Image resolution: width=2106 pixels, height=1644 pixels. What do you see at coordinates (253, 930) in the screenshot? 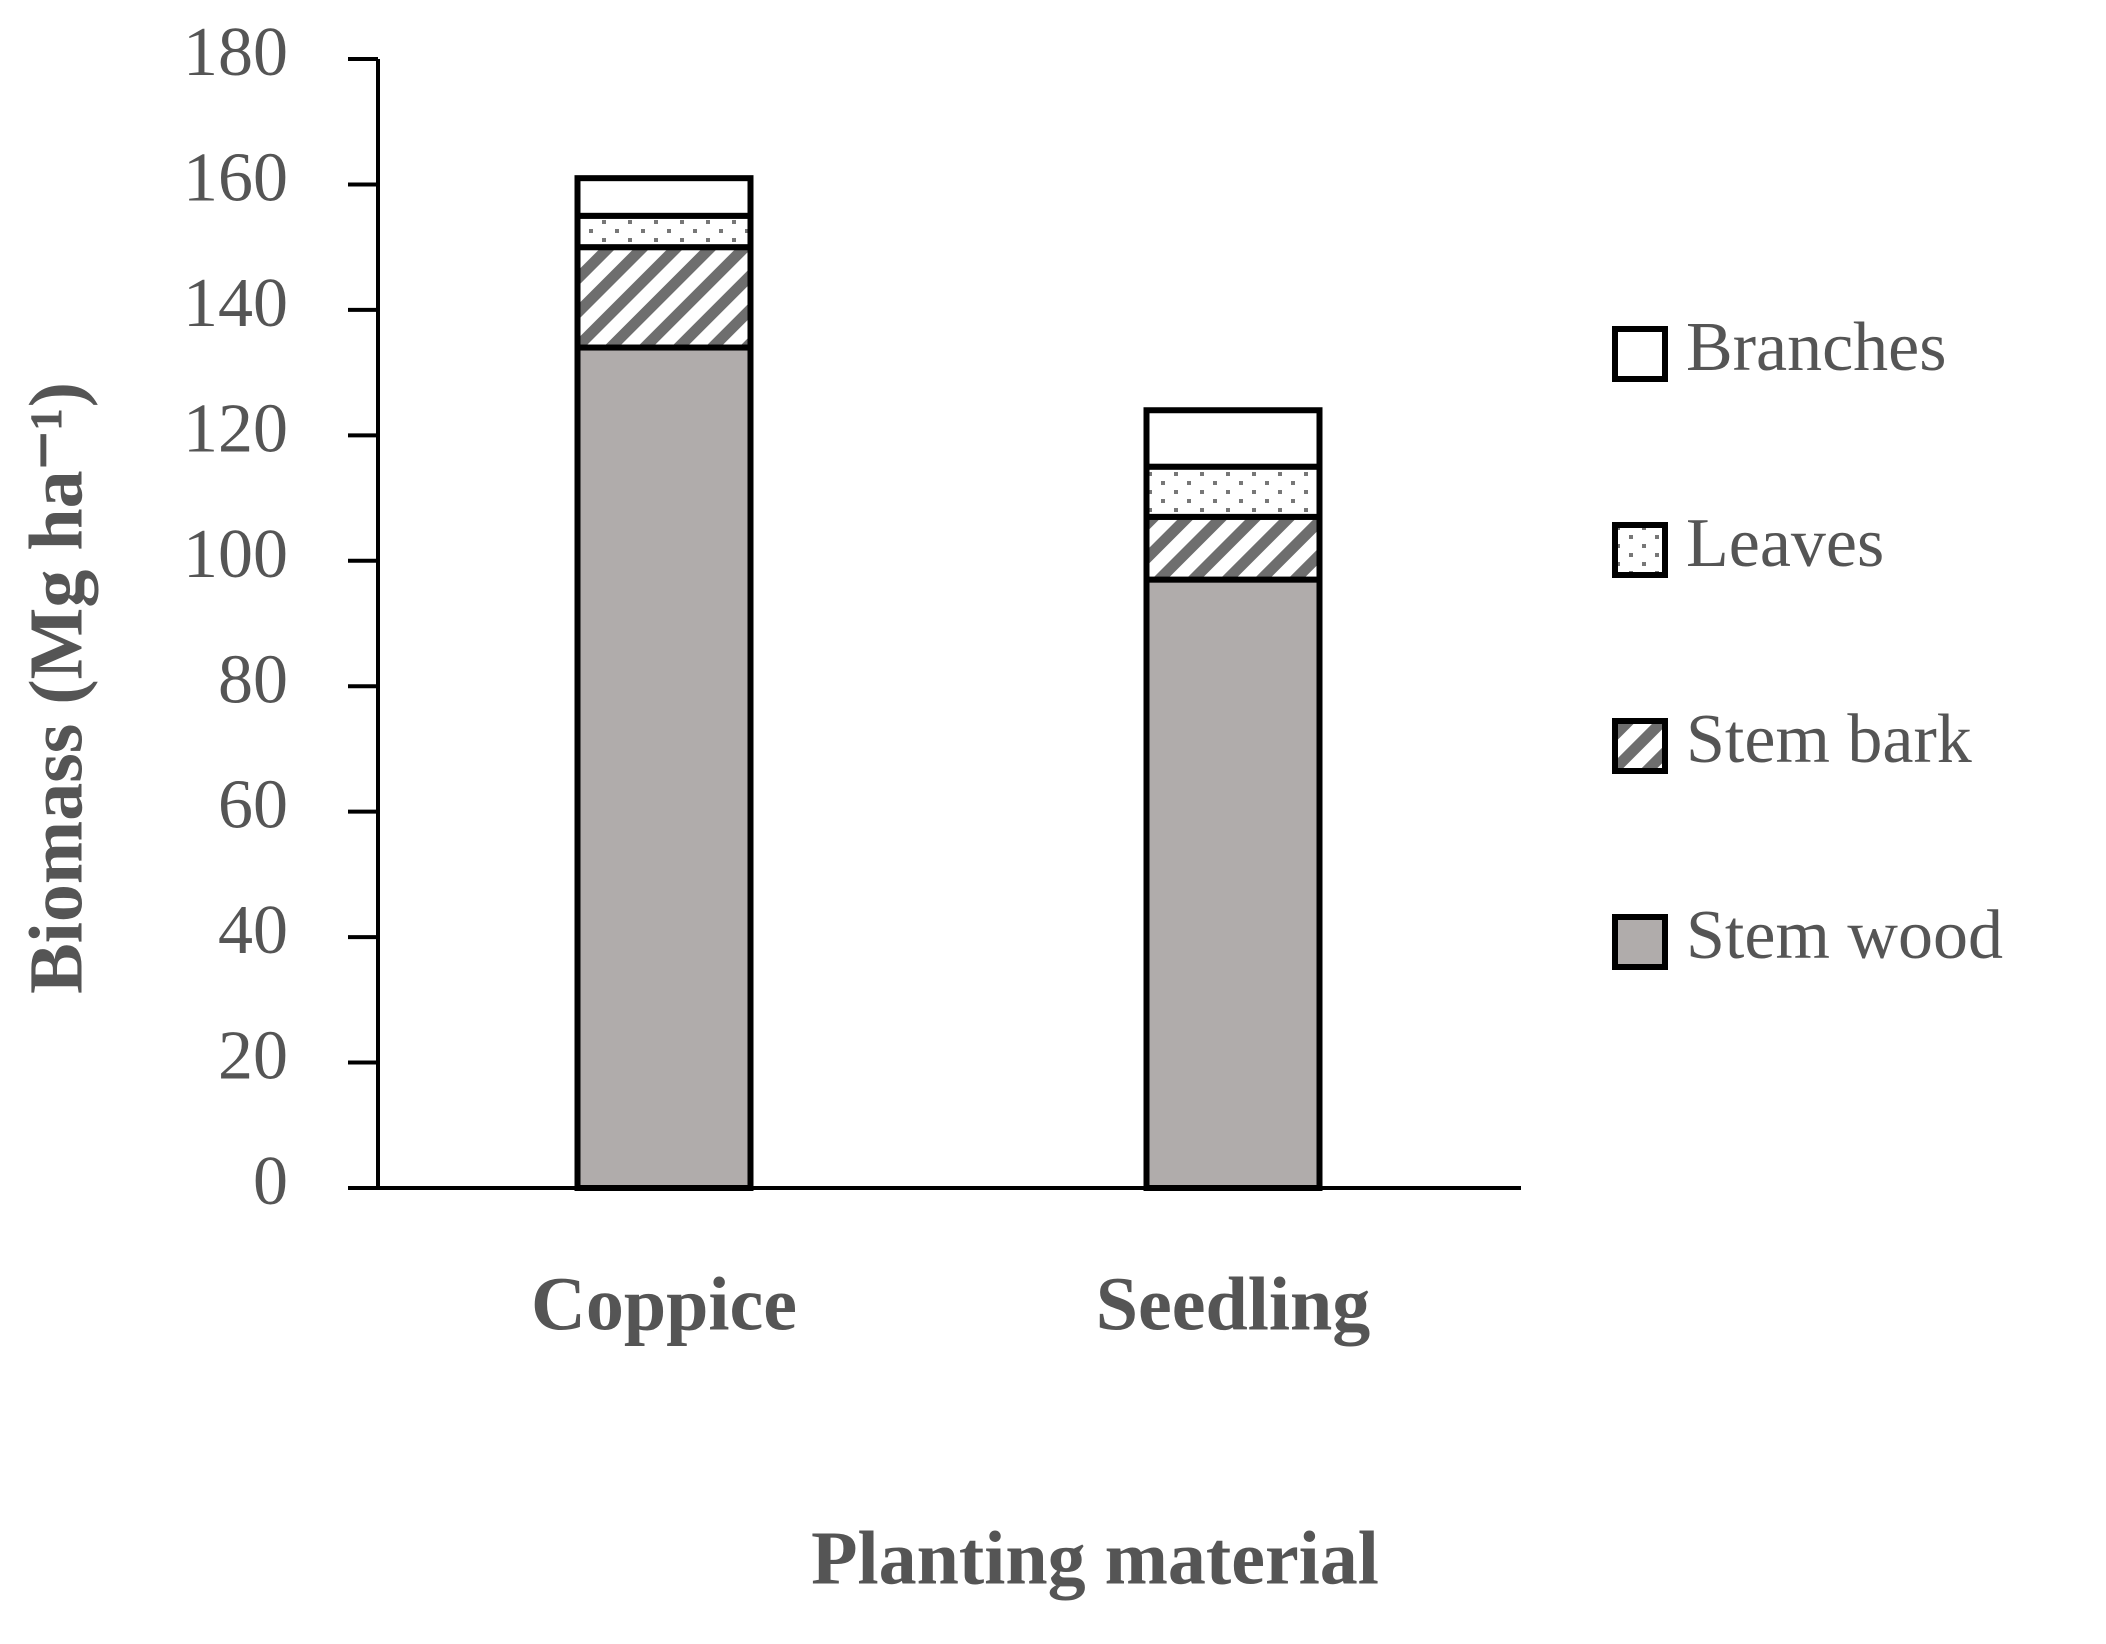
I see `y-tick-label: 40` at bounding box center [253, 930].